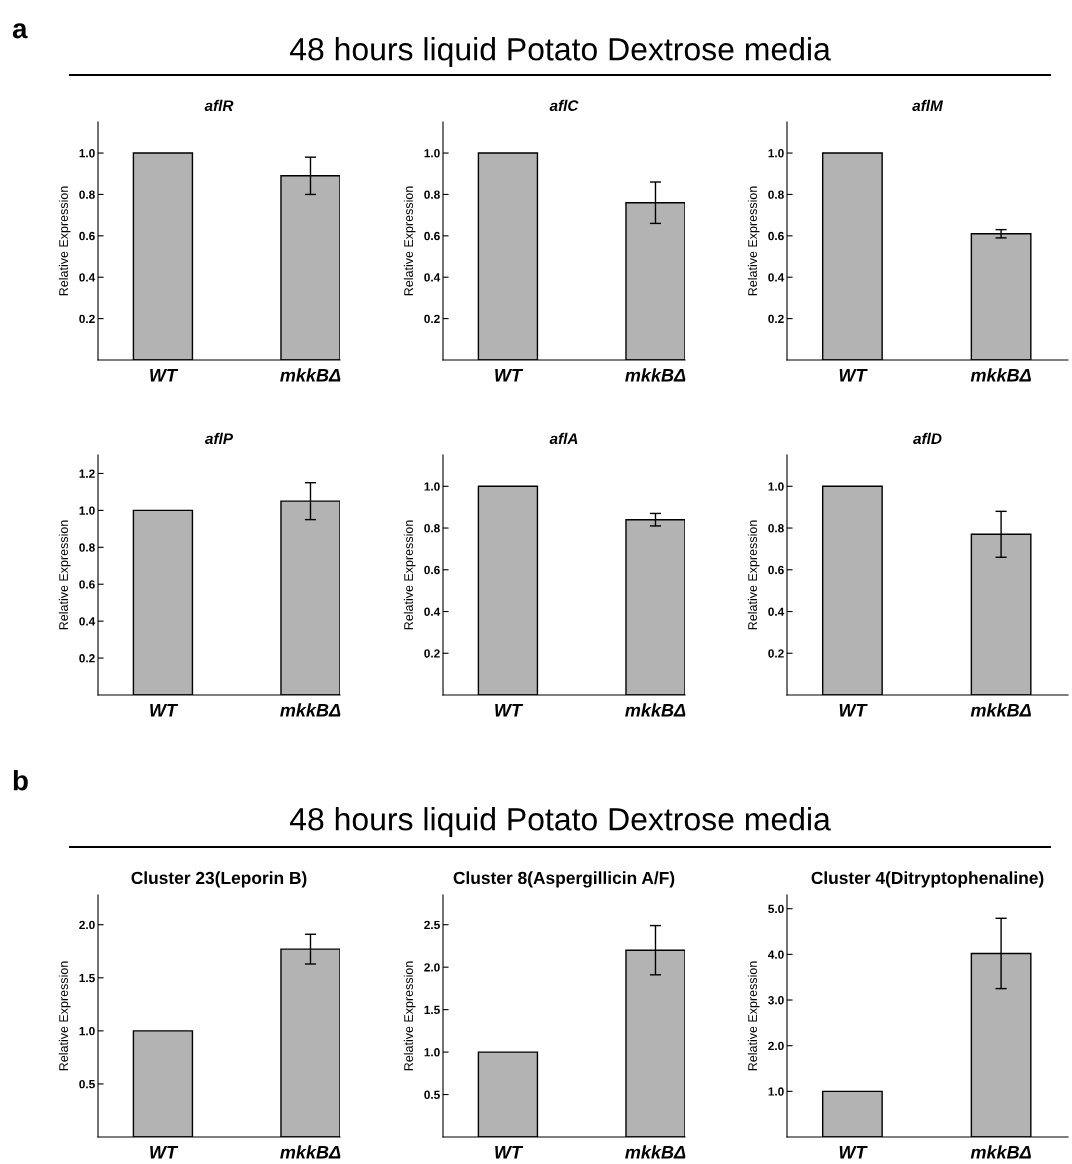 This screenshot has height=1164, width=1072. Describe the element at coordinates (564, 105) in the screenshot. I see `chart-title: aflC` at that location.